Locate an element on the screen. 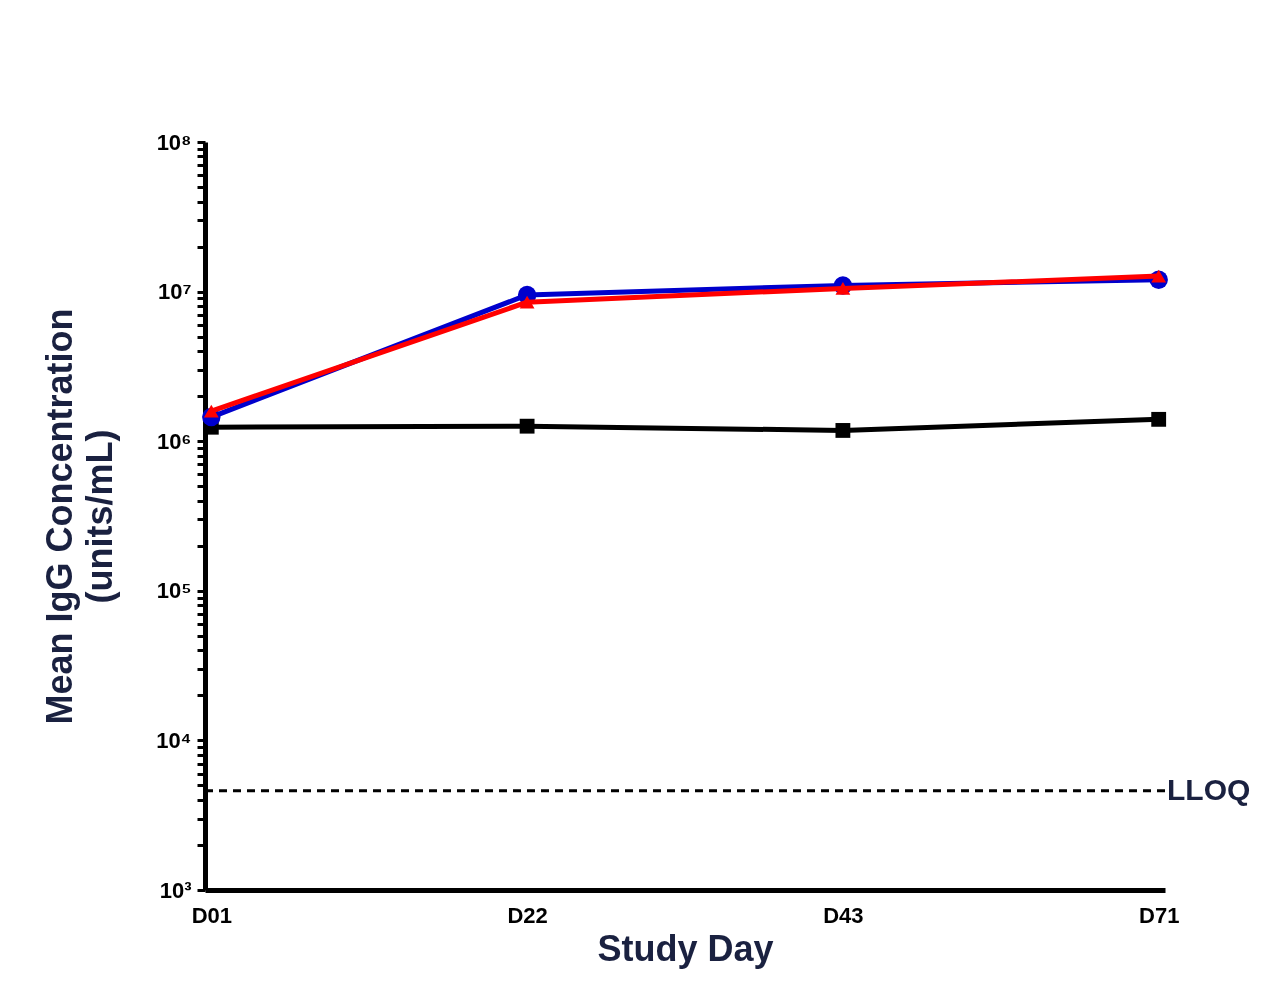 Image resolution: width=1271 pixels, height=989 pixels. y-tick-label: 10⁶ is located at coordinates (174, 441).